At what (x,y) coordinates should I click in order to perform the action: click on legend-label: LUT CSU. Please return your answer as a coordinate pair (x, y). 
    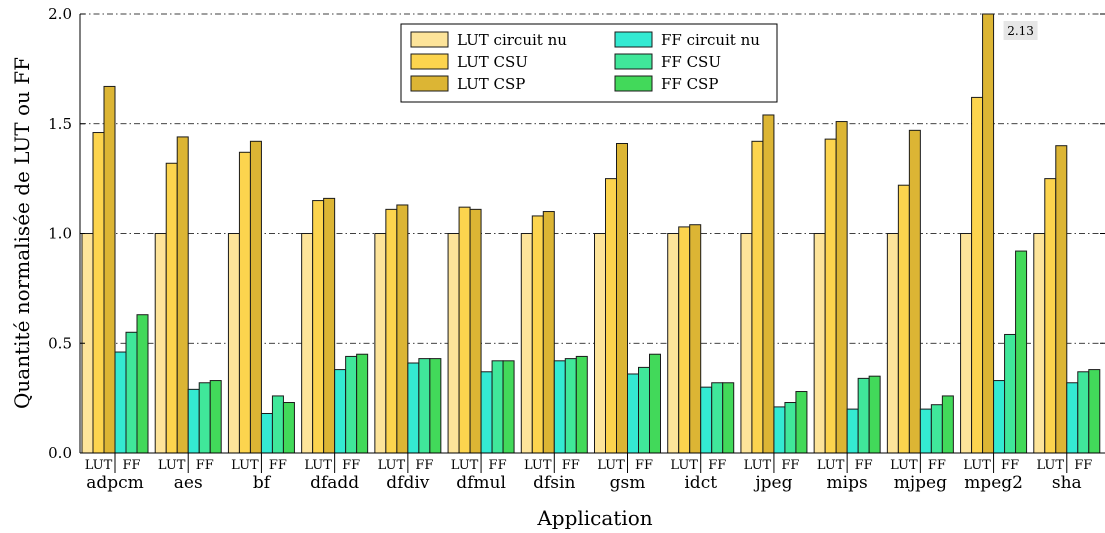
    Looking at the image, I should click on (492, 62).